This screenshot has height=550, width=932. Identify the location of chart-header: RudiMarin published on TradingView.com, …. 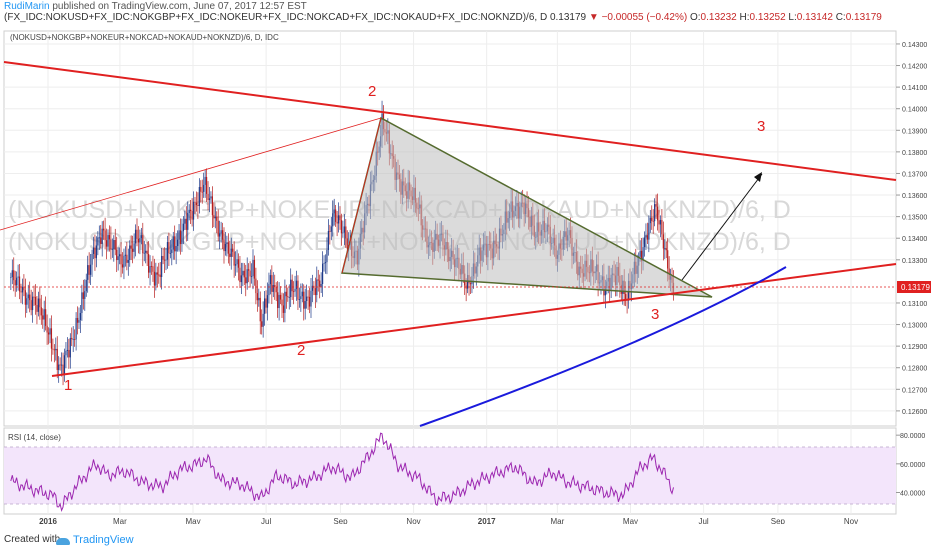
(466, 12).